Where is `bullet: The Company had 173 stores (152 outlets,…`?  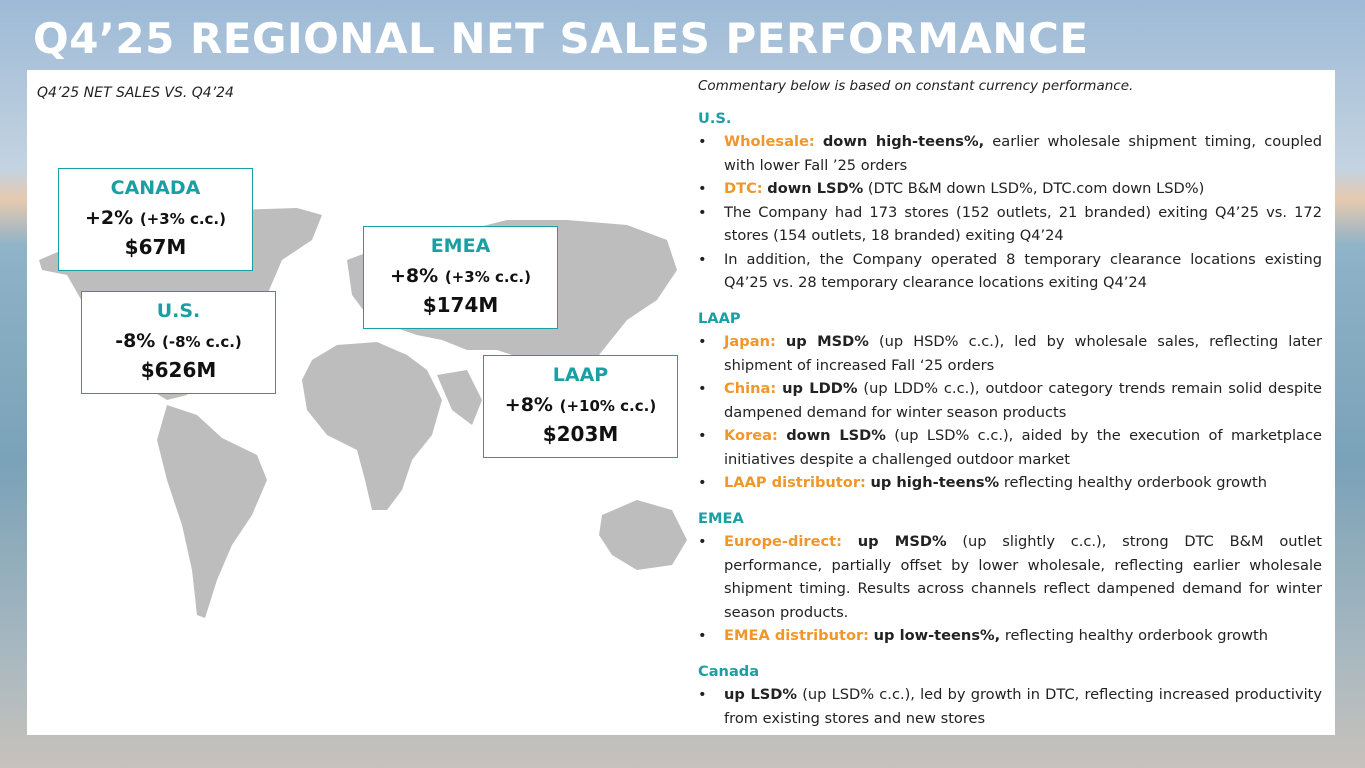 bullet: The Company had 173 stores (152 outlets,… is located at coordinates (1010, 224).